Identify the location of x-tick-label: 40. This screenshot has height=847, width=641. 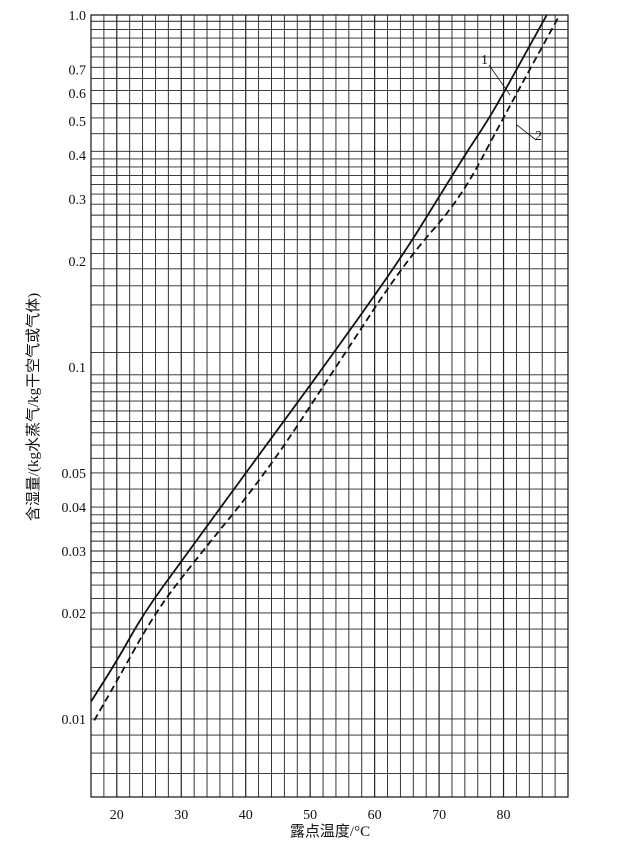
(246, 815).